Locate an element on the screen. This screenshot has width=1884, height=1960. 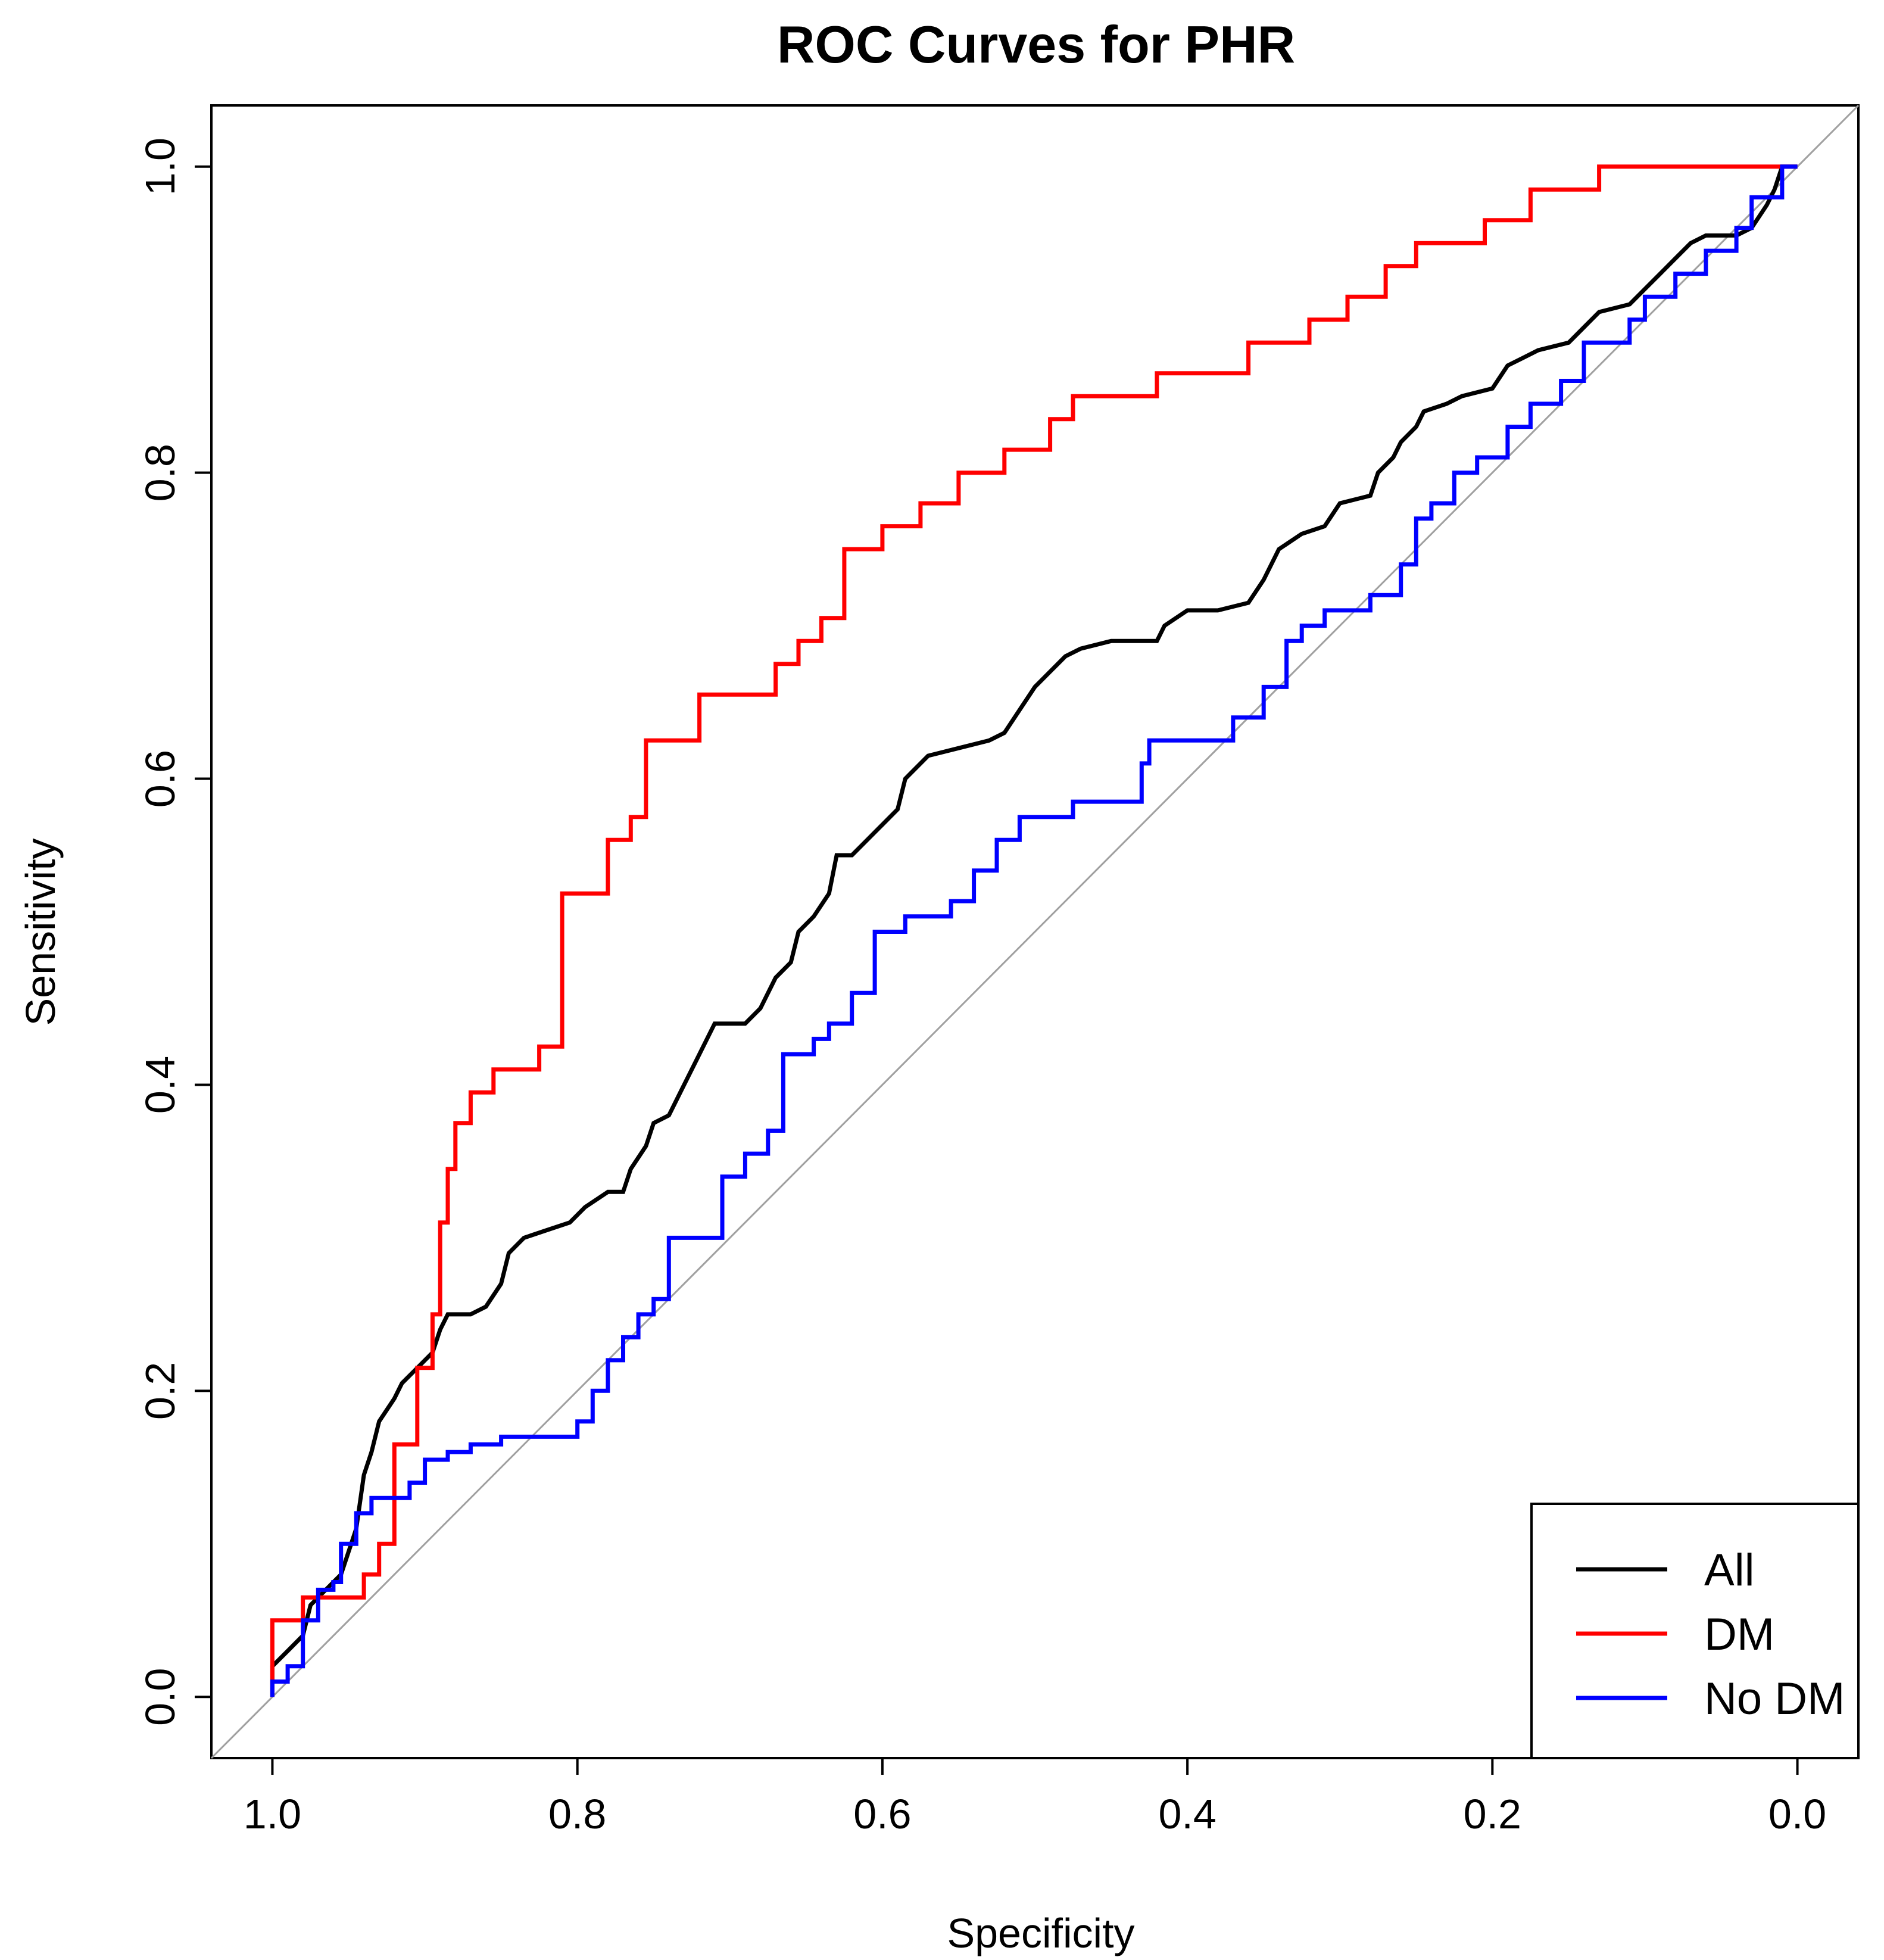
x-tick-label: 0.4 is located at coordinates (1187, 1814).